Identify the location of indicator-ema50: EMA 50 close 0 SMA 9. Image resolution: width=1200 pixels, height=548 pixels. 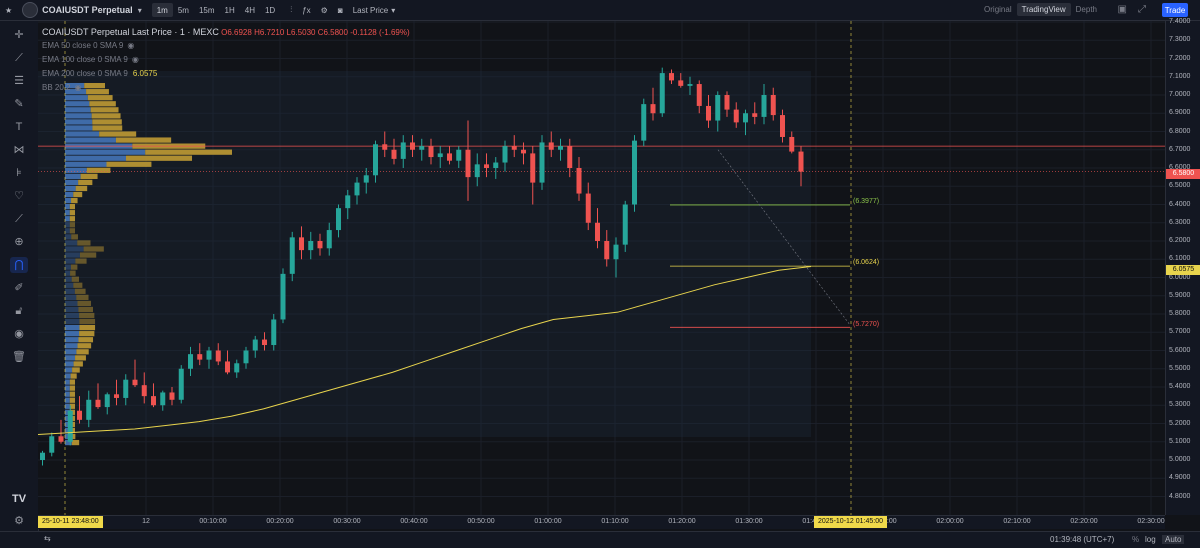
(83, 45).